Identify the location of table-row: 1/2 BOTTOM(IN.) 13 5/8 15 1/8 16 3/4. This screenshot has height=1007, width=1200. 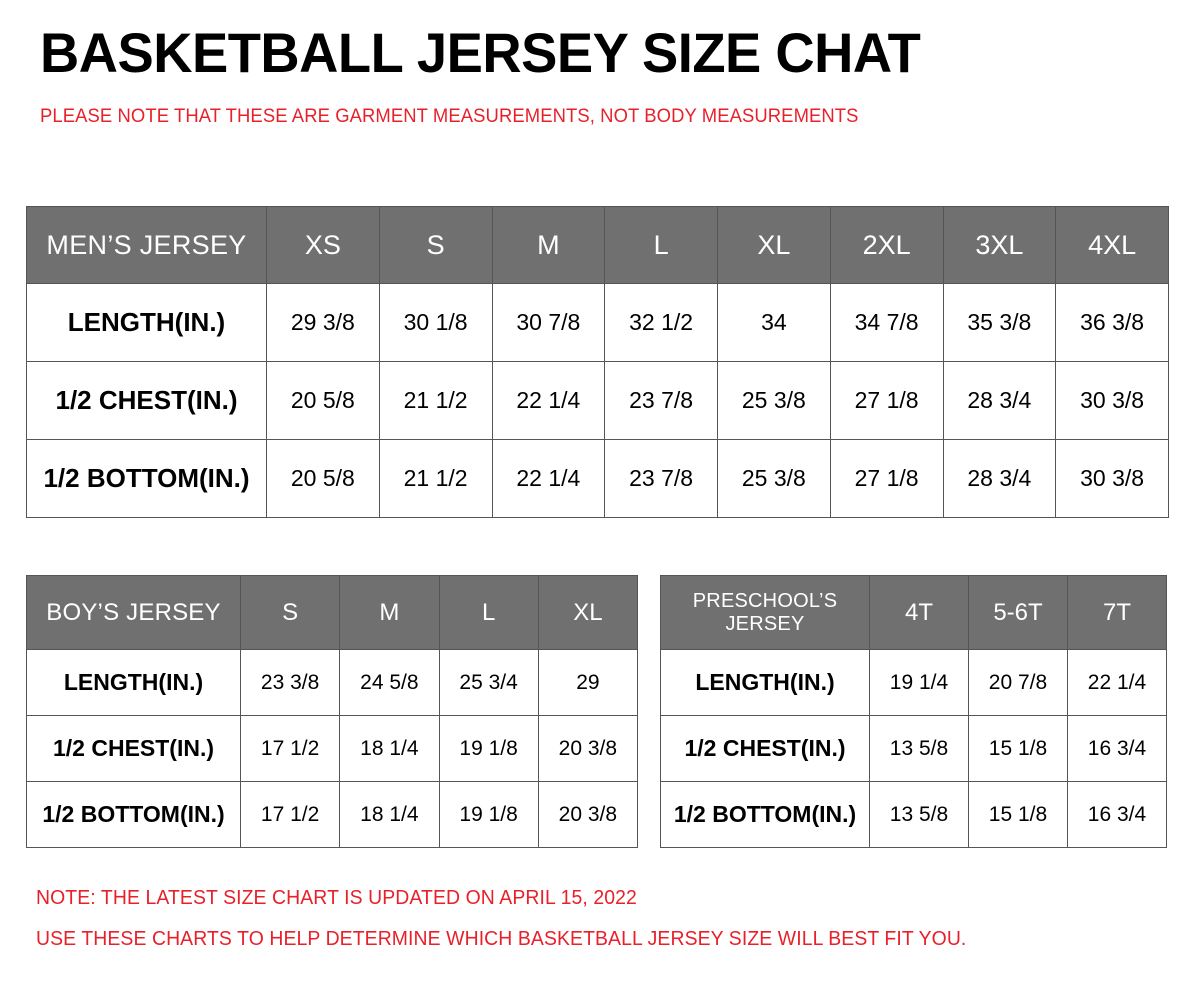
(913, 814).